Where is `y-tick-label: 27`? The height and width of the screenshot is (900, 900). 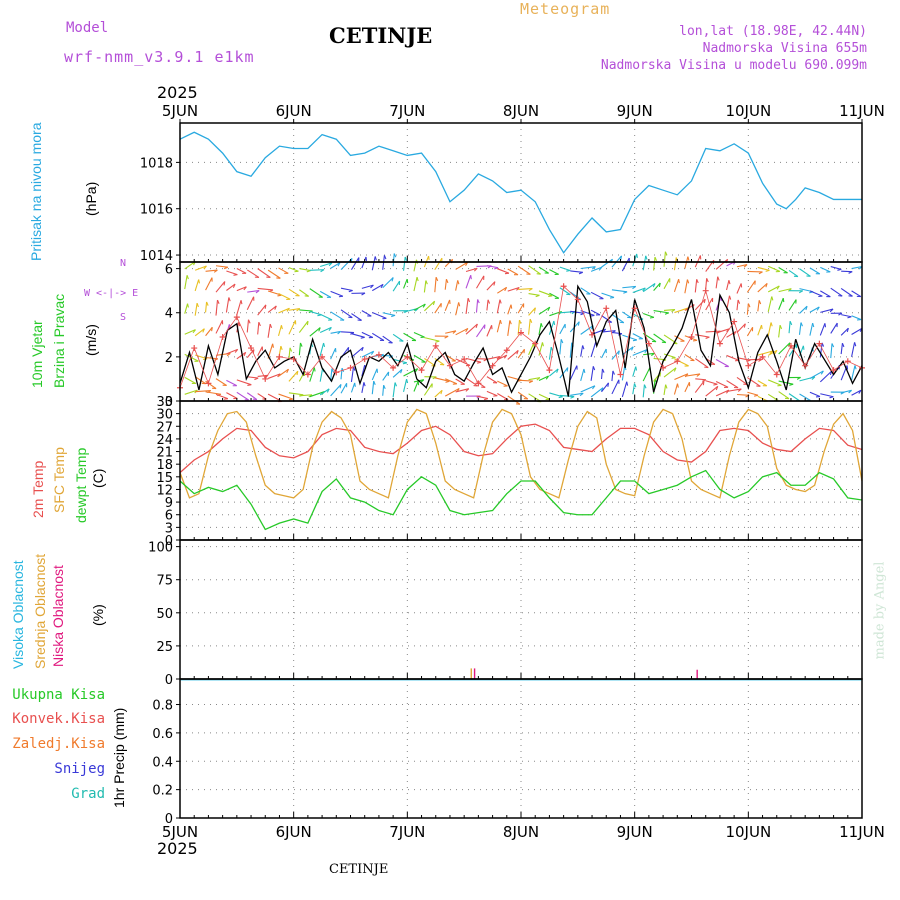
y-tick-label: 27 is located at coordinates (164, 427).